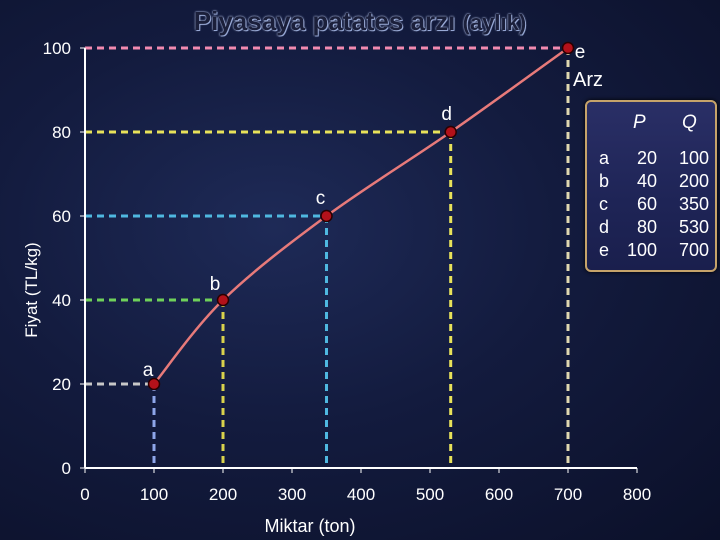  Describe the element at coordinates (494, 22) in the screenshot. I see `chart-title-sub: (aylık)` at that location.